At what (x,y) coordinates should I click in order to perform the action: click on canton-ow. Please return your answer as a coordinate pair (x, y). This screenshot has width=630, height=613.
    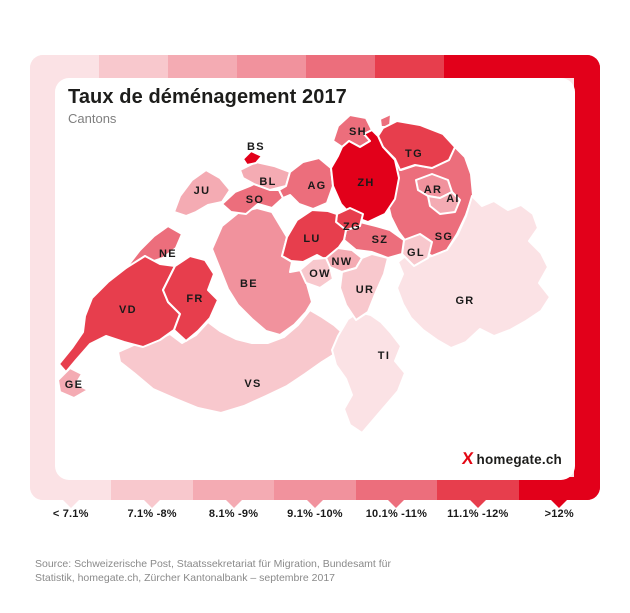
    Looking at the image, I should click on (316, 273).